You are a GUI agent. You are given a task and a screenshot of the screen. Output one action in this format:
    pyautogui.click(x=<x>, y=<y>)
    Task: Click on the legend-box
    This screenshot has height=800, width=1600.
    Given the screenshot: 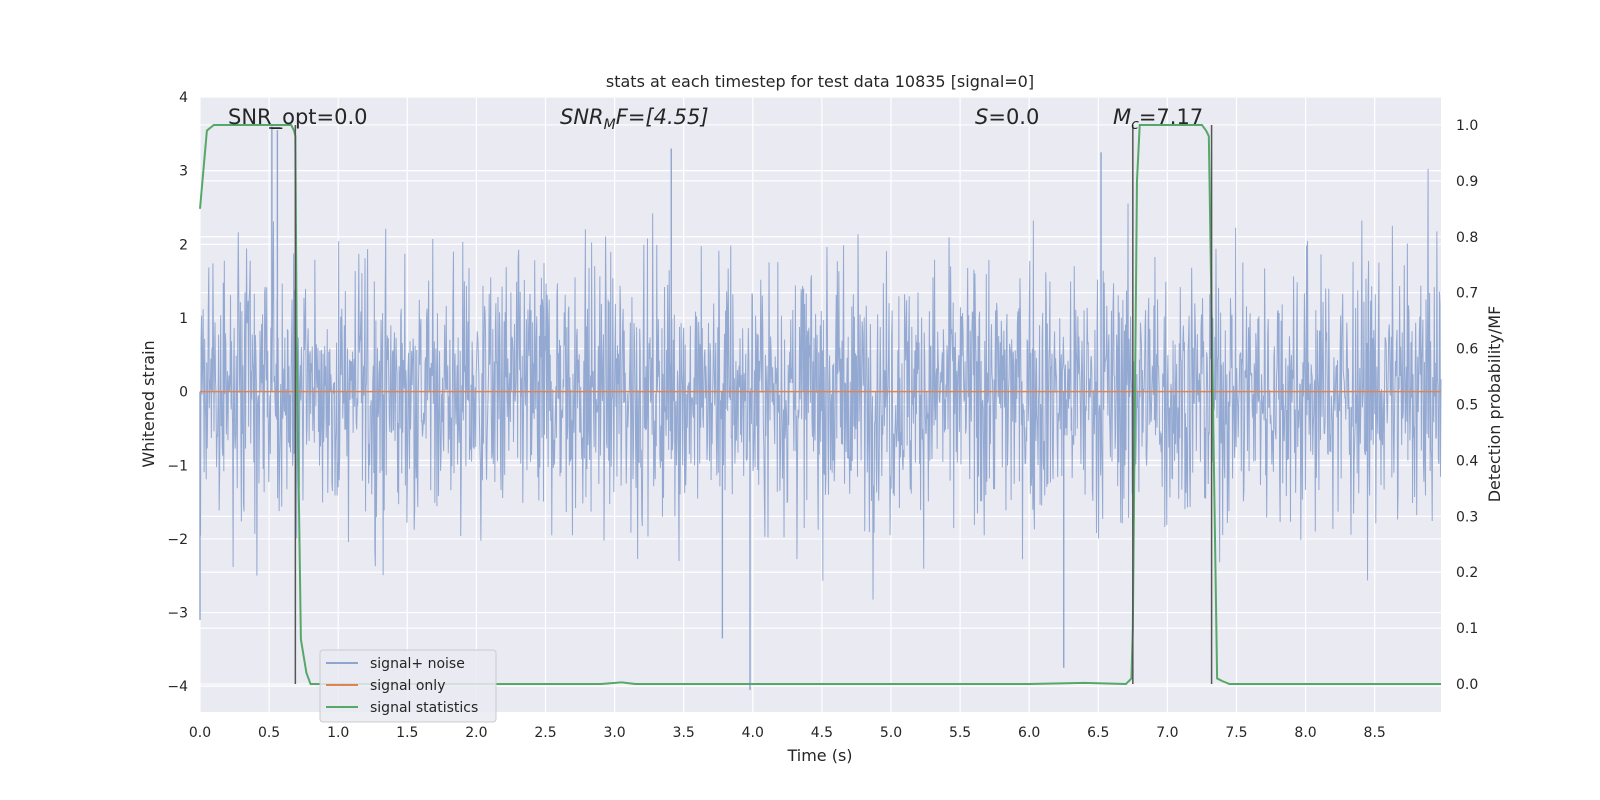 What is the action you would take?
    pyautogui.click(x=408, y=686)
    